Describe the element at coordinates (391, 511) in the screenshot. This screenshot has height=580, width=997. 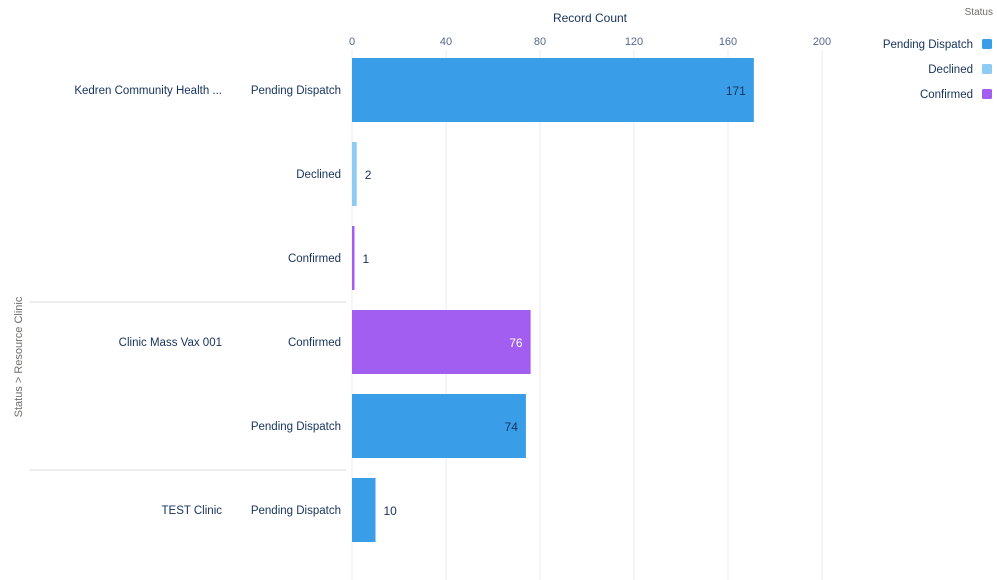
I see `data-label: 10` at that location.